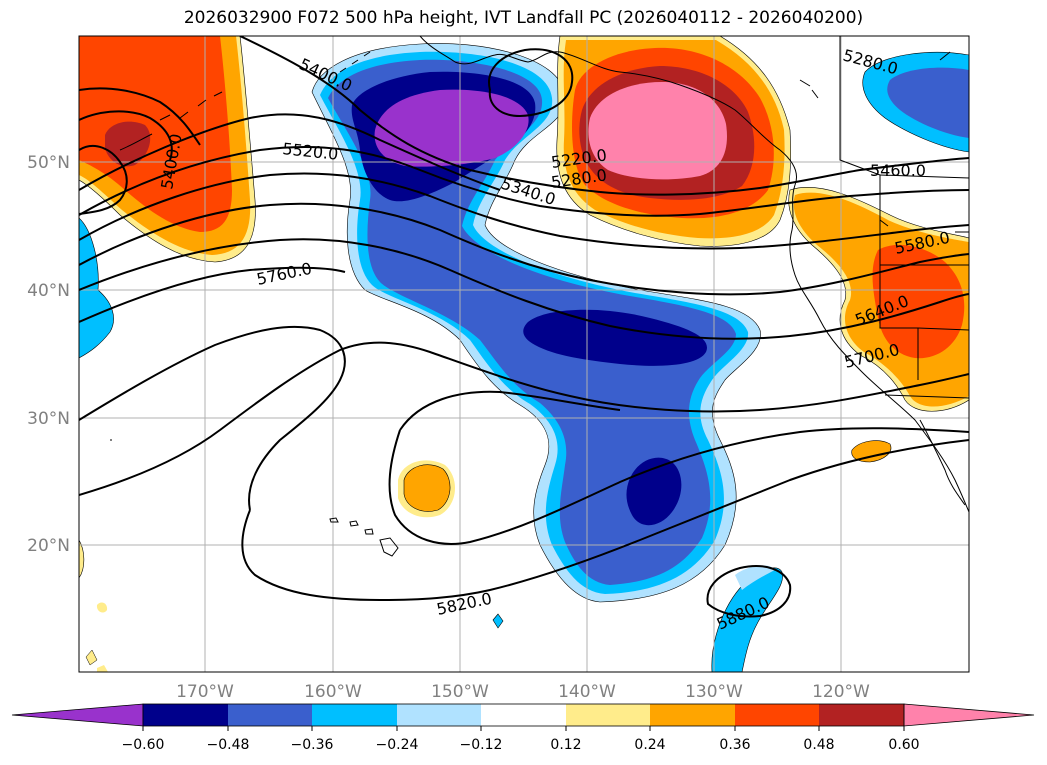 The image size is (1047, 765). Describe the element at coordinates (77, 715) in the screenshot. I see `colorbar-extend-low` at that location.